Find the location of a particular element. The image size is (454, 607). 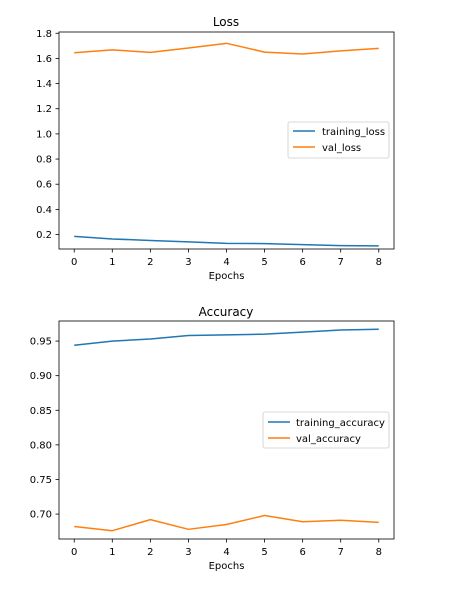

loss-x-tick-label: 2 is located at coordinates (150, 262).